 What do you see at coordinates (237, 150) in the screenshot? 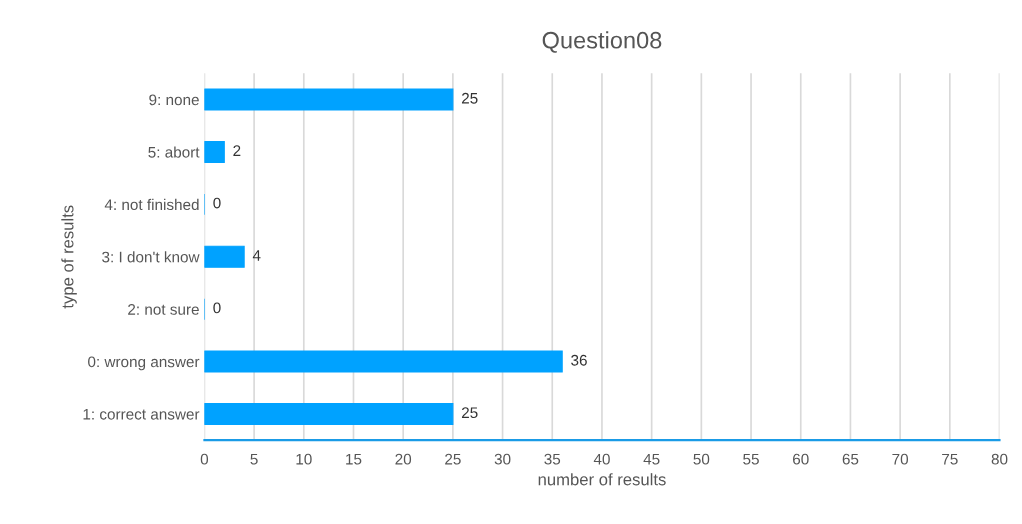
I see `data-label: 2` at bounding box center [237, 150].